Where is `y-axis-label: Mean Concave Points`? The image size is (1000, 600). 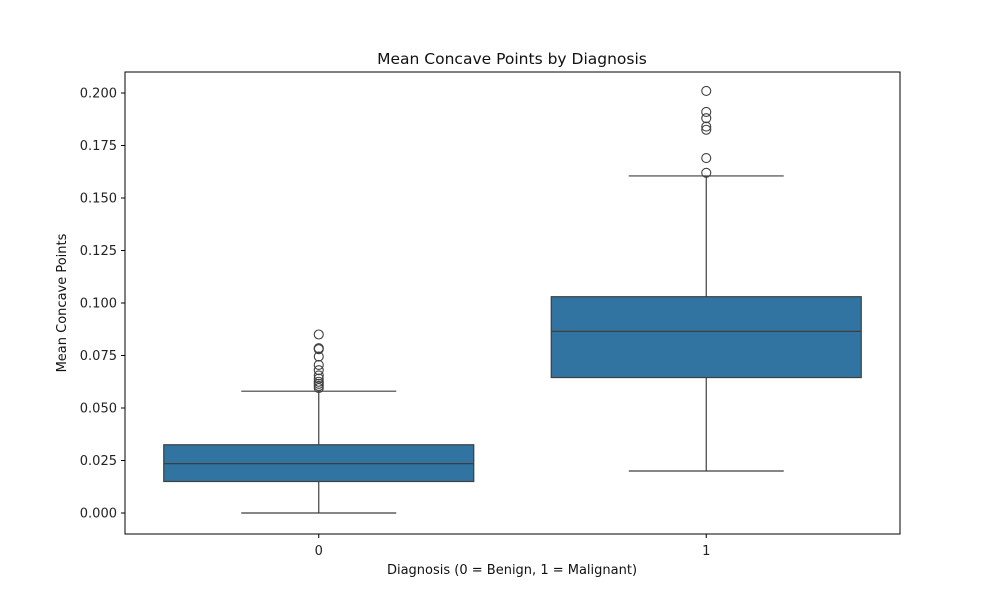
y-axis-label: Mean Concave Points is located at coordinates (62, 302).